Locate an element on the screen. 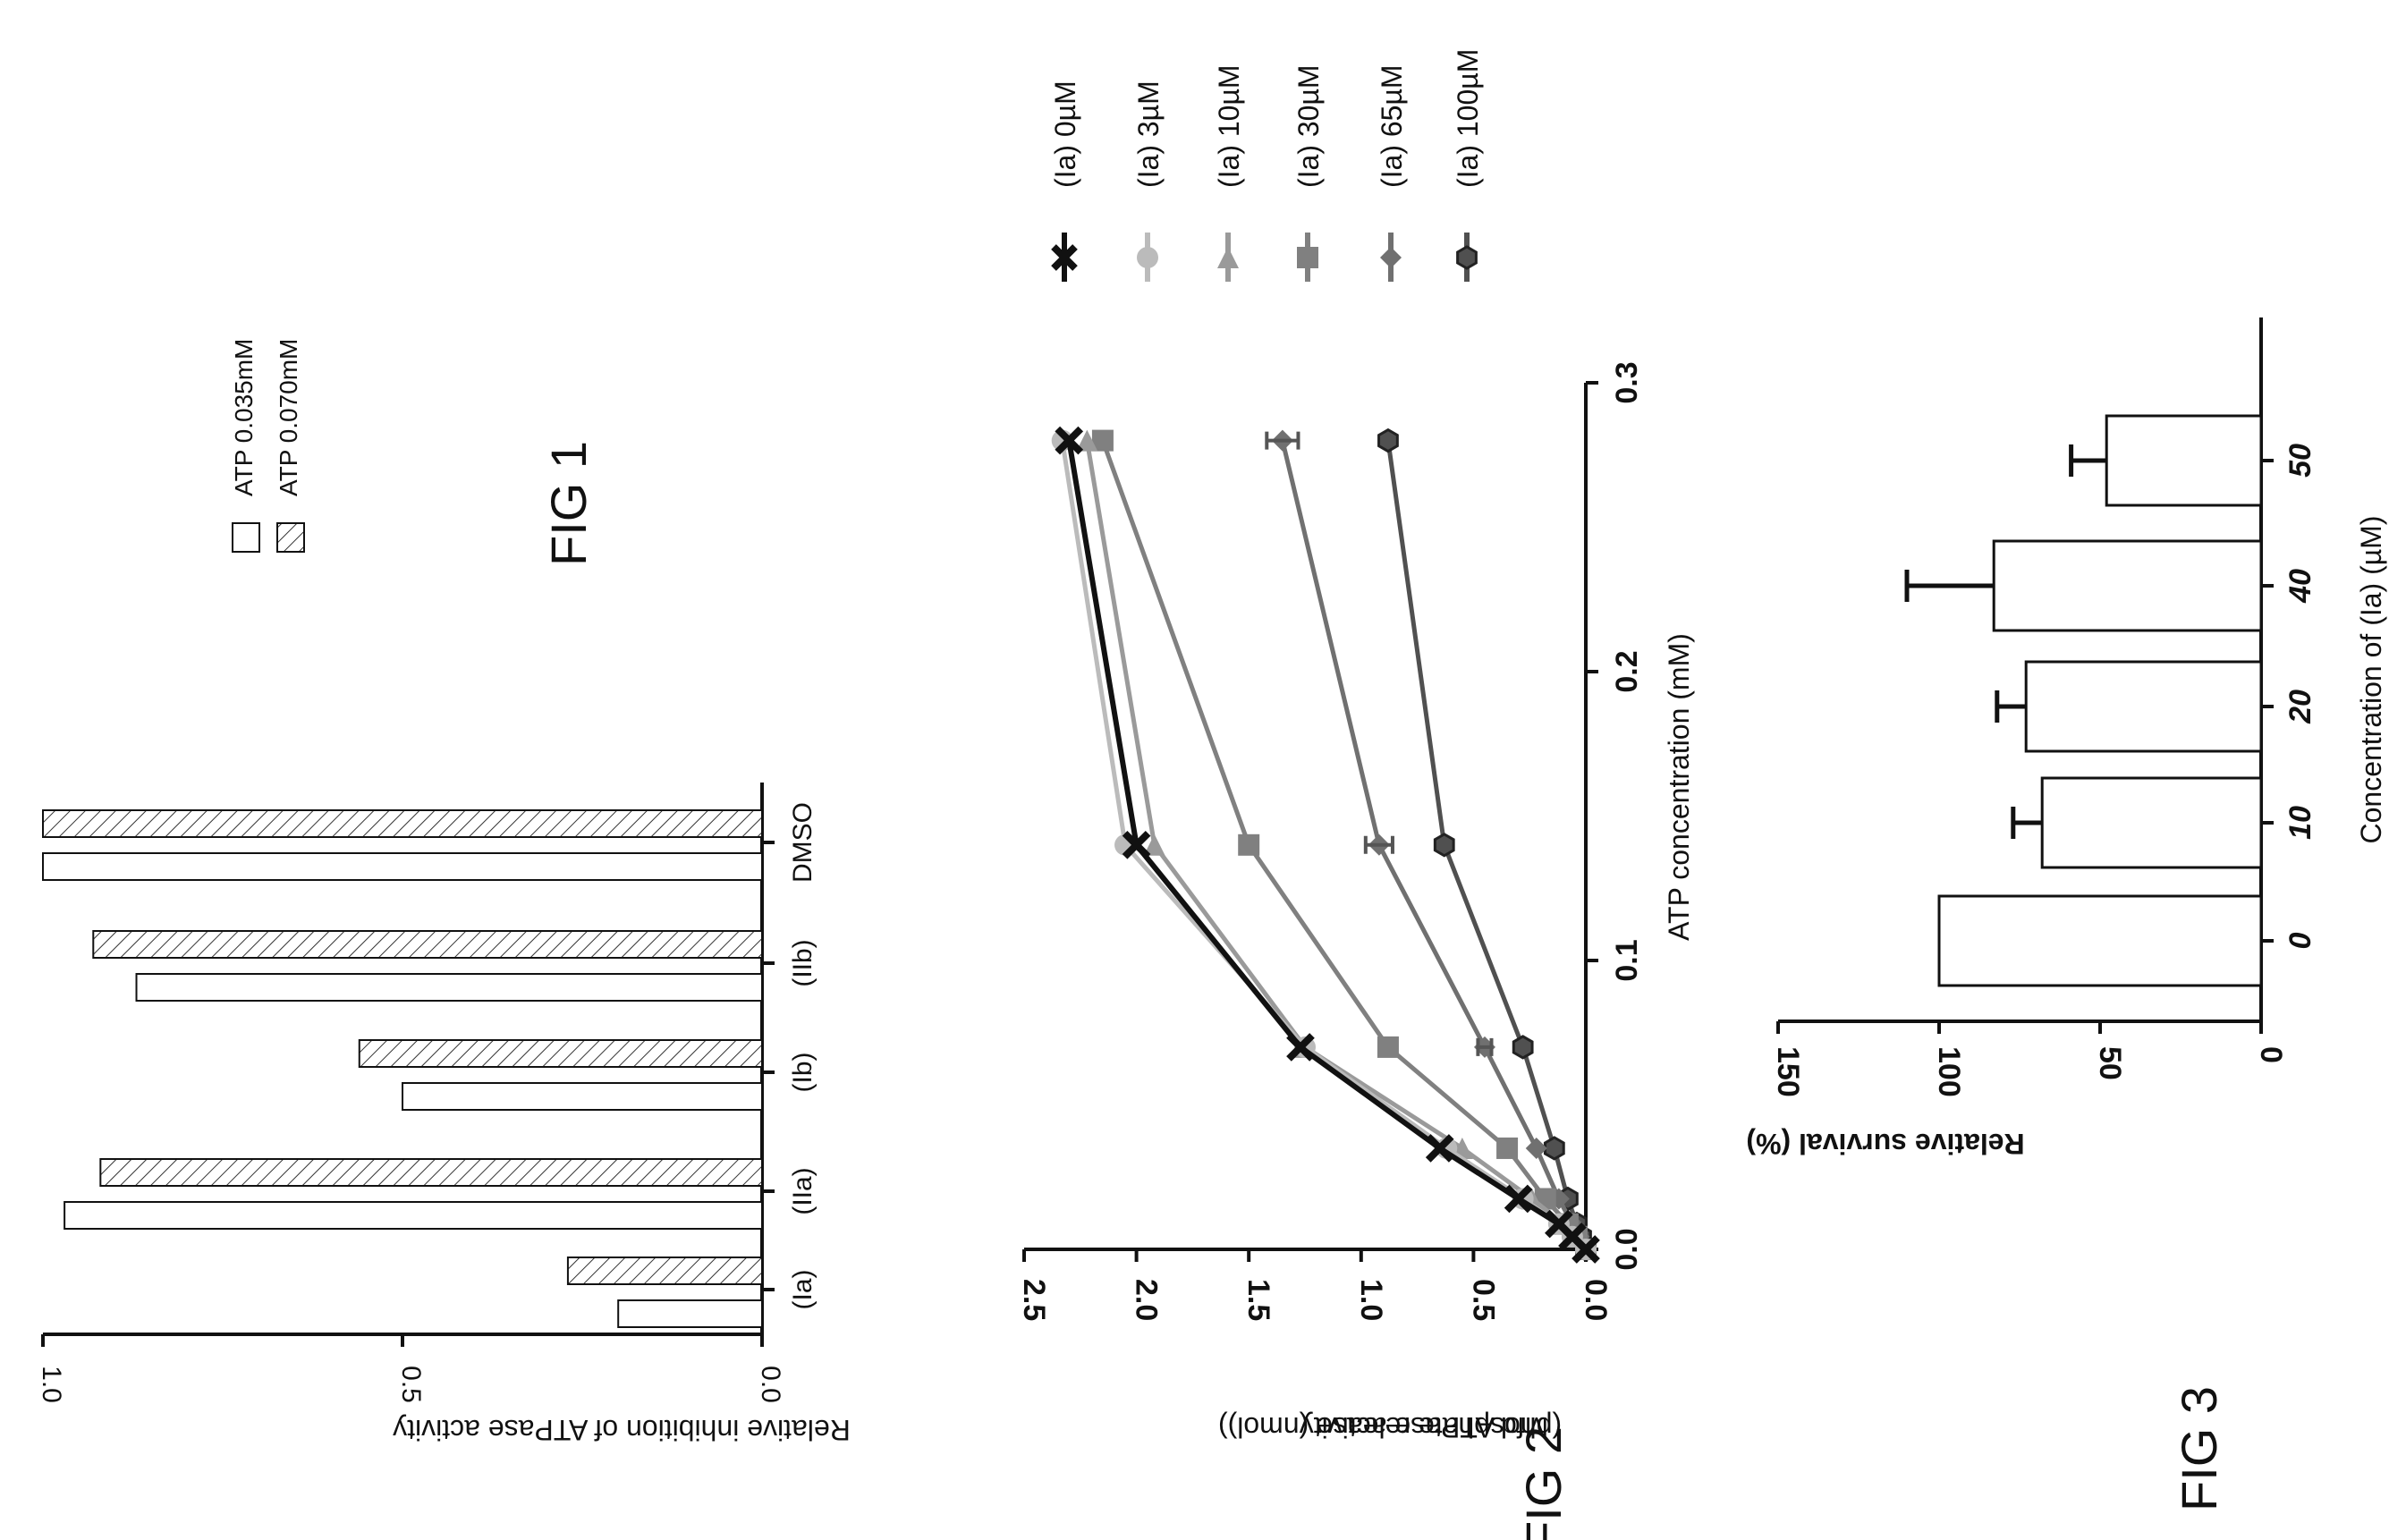 Image resolution: width=2406 pixels, height=1540 pixels. fig1-category-label: DMSO is located at coordinates (803, 842).